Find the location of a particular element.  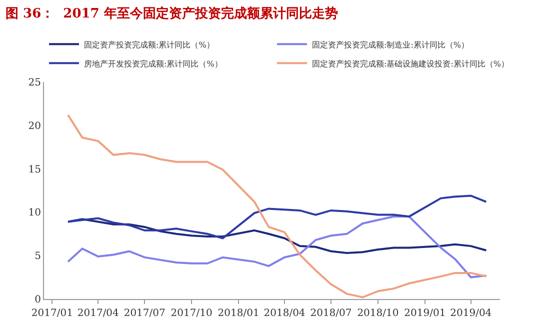

x-tick-label: 2018/10 is located at coordinates (378, 313).